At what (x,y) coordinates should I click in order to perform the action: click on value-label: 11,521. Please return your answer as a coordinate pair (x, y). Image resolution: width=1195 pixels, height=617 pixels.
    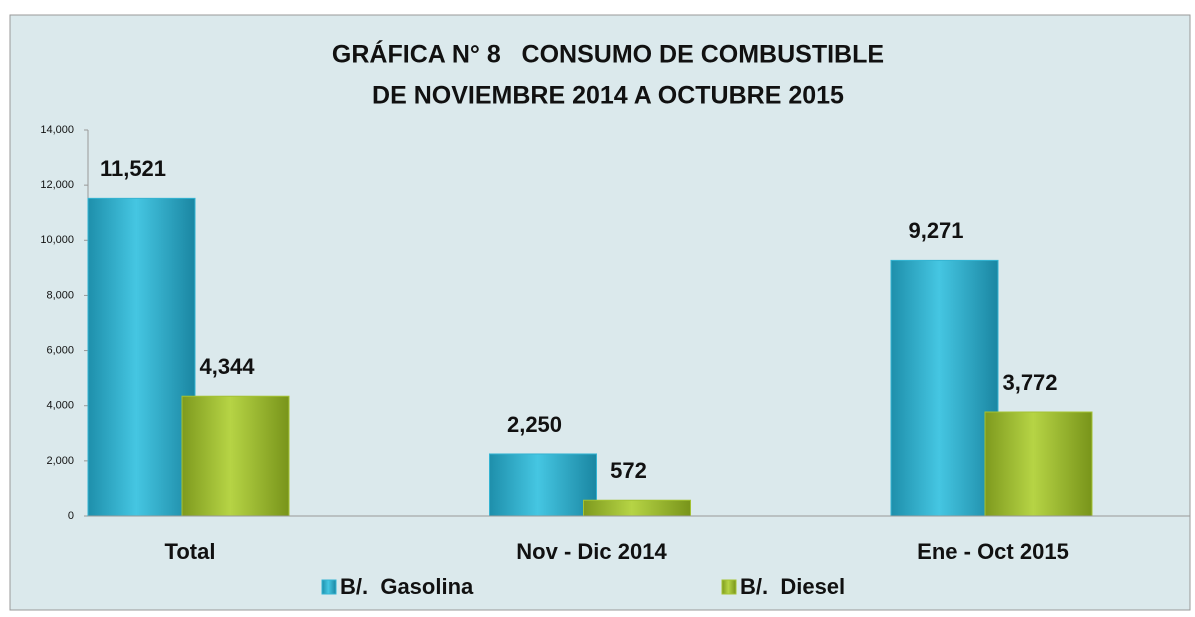
    Looking at the image, I should click on (133, 168).